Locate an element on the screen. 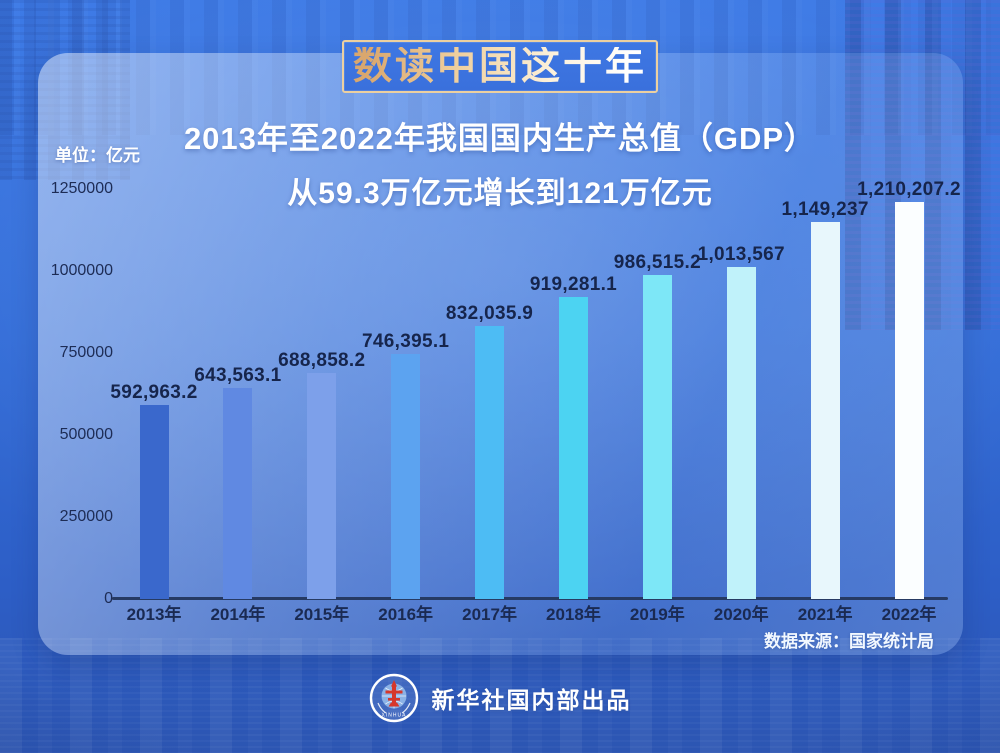 The height and width of the screenshot is (753, 1000). bar-2016年 is located at coordinates (406, 476).